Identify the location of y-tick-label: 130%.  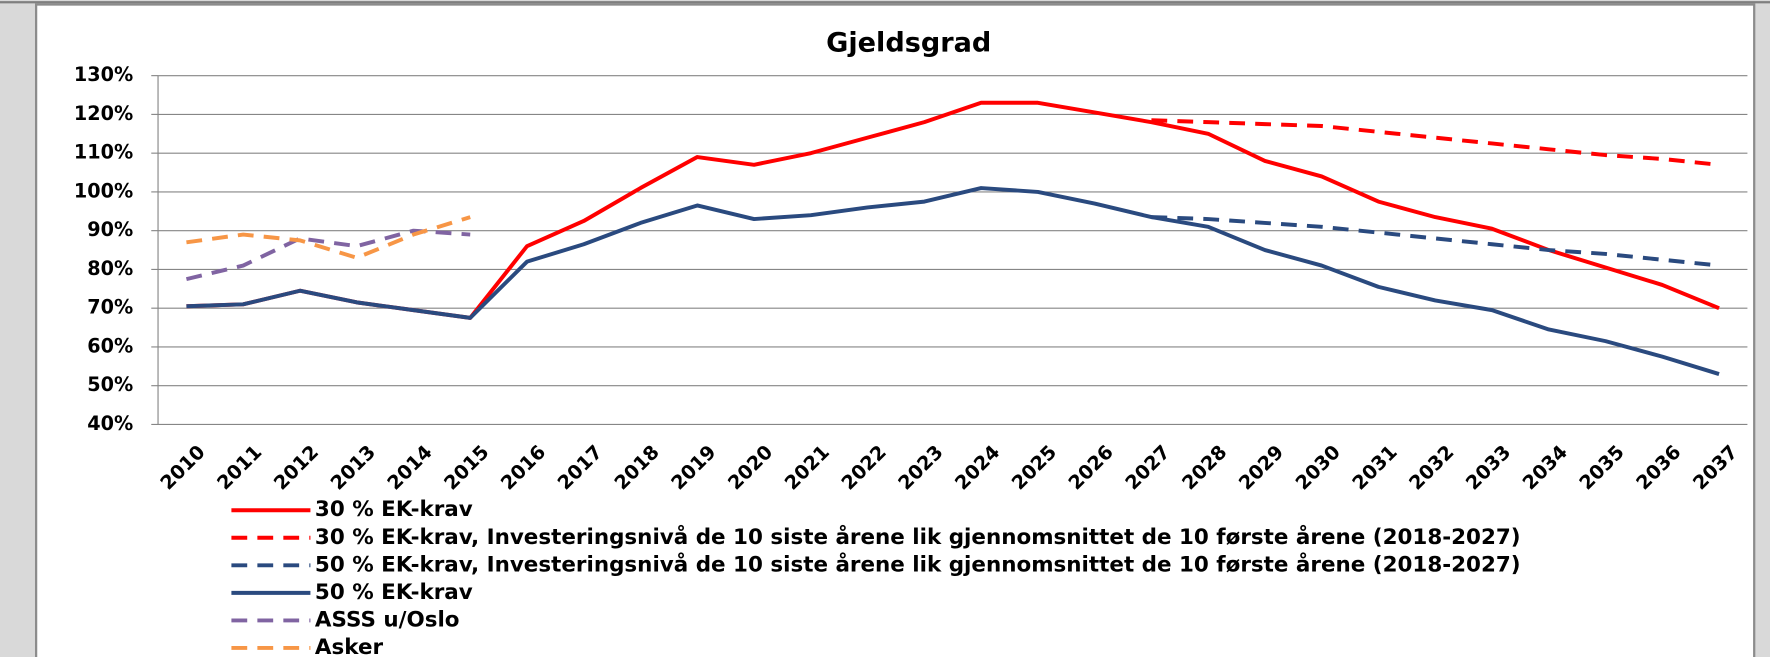
(103, 74).